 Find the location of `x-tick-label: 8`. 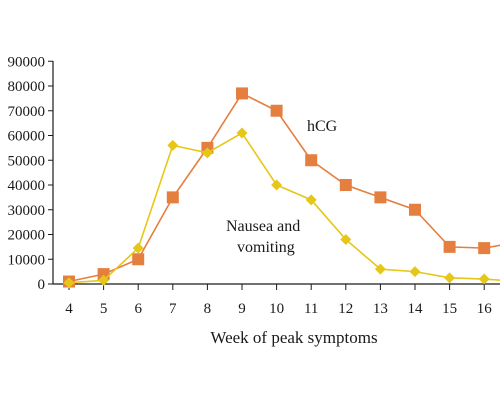

x-tick-label: 8 is located at coordinates (208, 309).